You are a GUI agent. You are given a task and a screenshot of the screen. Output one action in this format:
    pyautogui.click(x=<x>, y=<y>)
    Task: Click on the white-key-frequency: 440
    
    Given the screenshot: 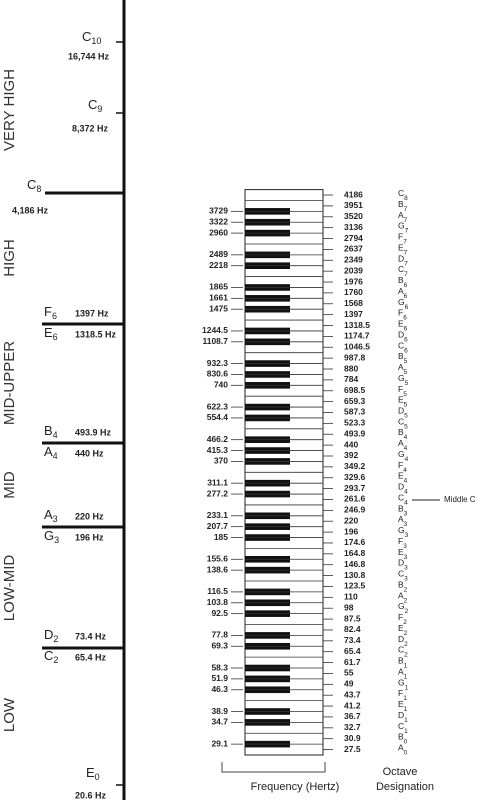 What is the action you would take?
    pyautogui.click(x=351, y=444)
    